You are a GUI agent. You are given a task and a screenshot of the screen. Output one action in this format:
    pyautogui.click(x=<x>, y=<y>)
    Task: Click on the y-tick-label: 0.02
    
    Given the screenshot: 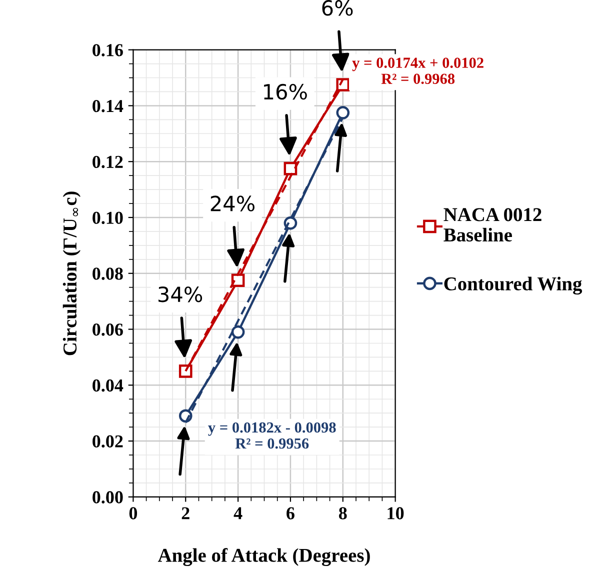 What is the action you would take?
    pyautogui.click(x=107, y=441)
    